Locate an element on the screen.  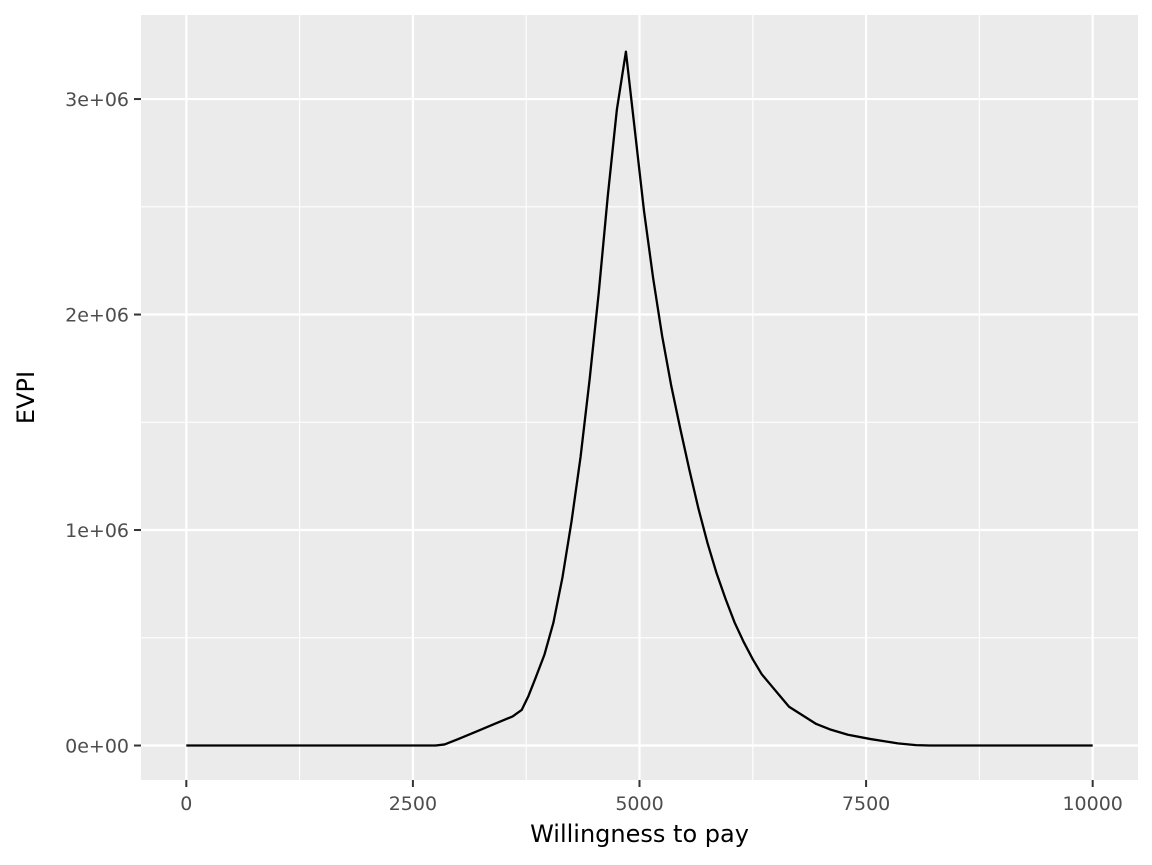
x-axis-title: Willingness to pay is located at coordinates (639, 834).